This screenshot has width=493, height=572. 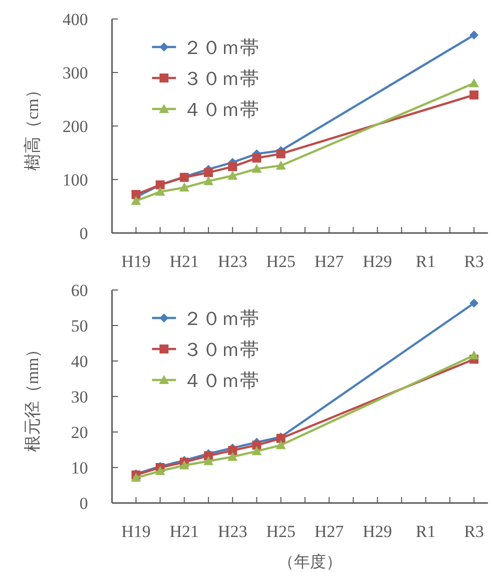 What do you see at coordinates (75, 180) in the screenshot?
I see `y-tick-label: 100` at bounding box center [75, 180].